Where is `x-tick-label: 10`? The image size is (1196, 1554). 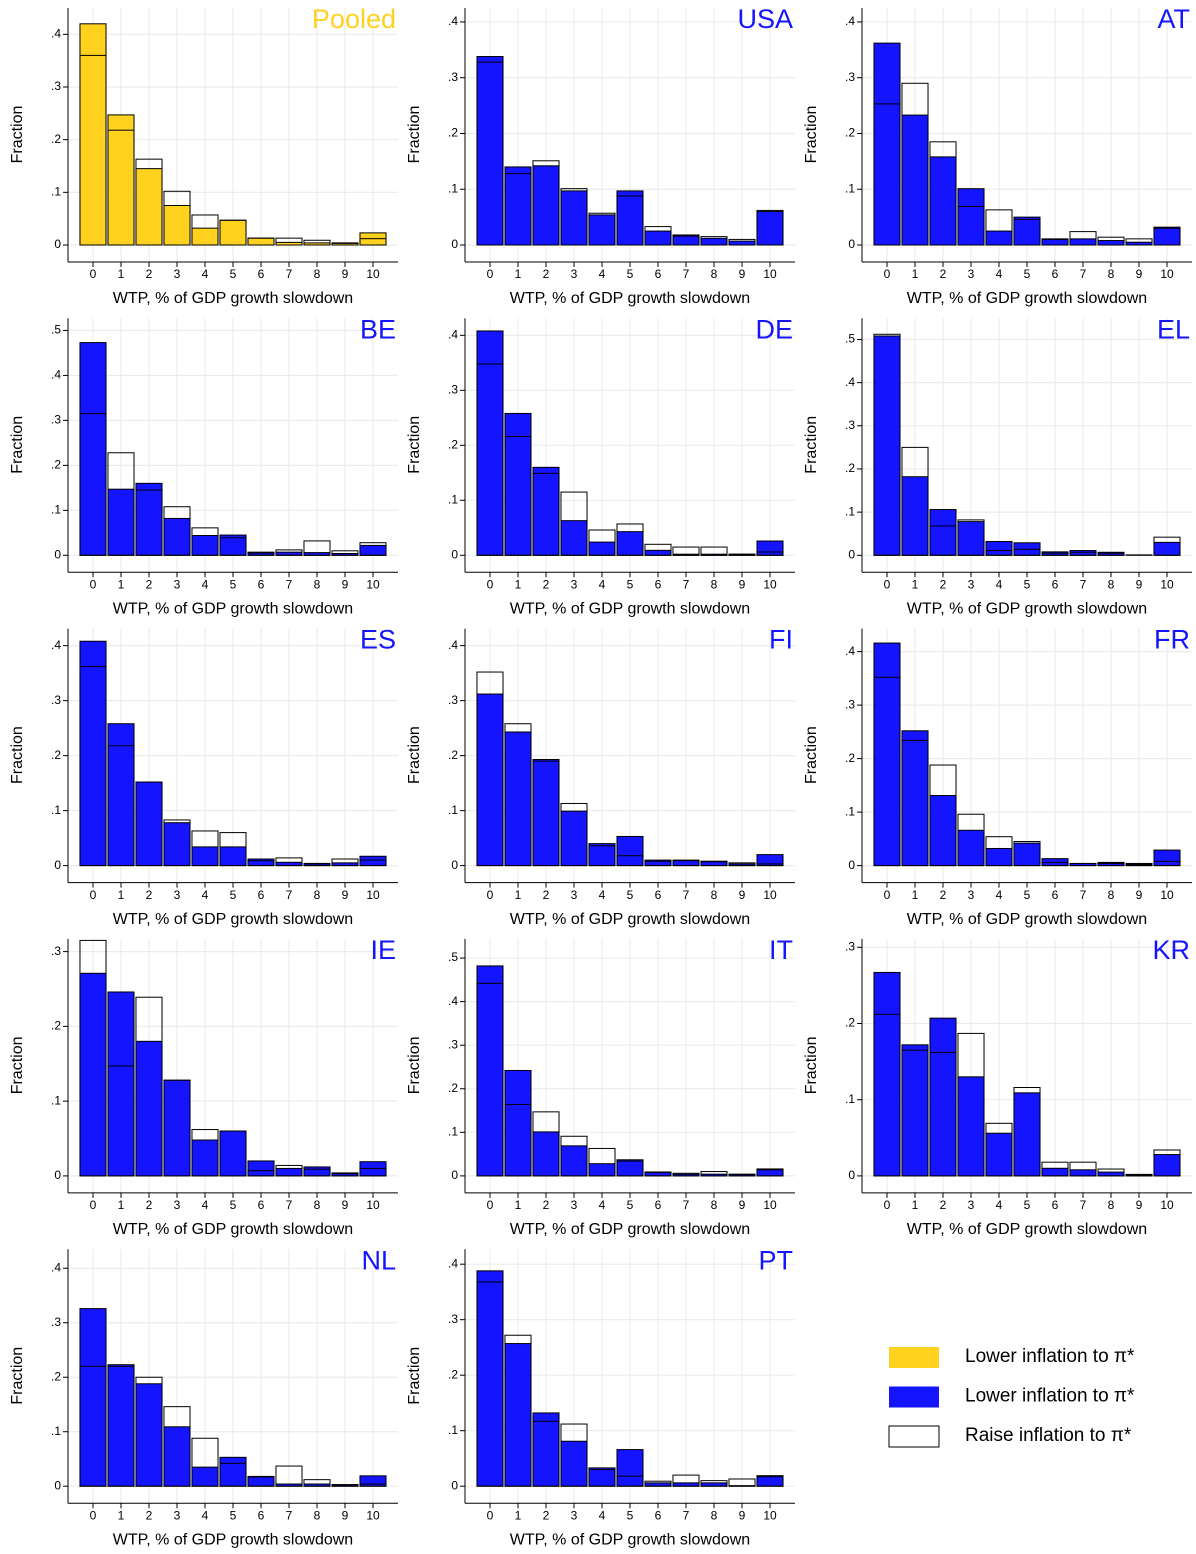
x-tick-label: 10 is located at coordinates (770, 1515).